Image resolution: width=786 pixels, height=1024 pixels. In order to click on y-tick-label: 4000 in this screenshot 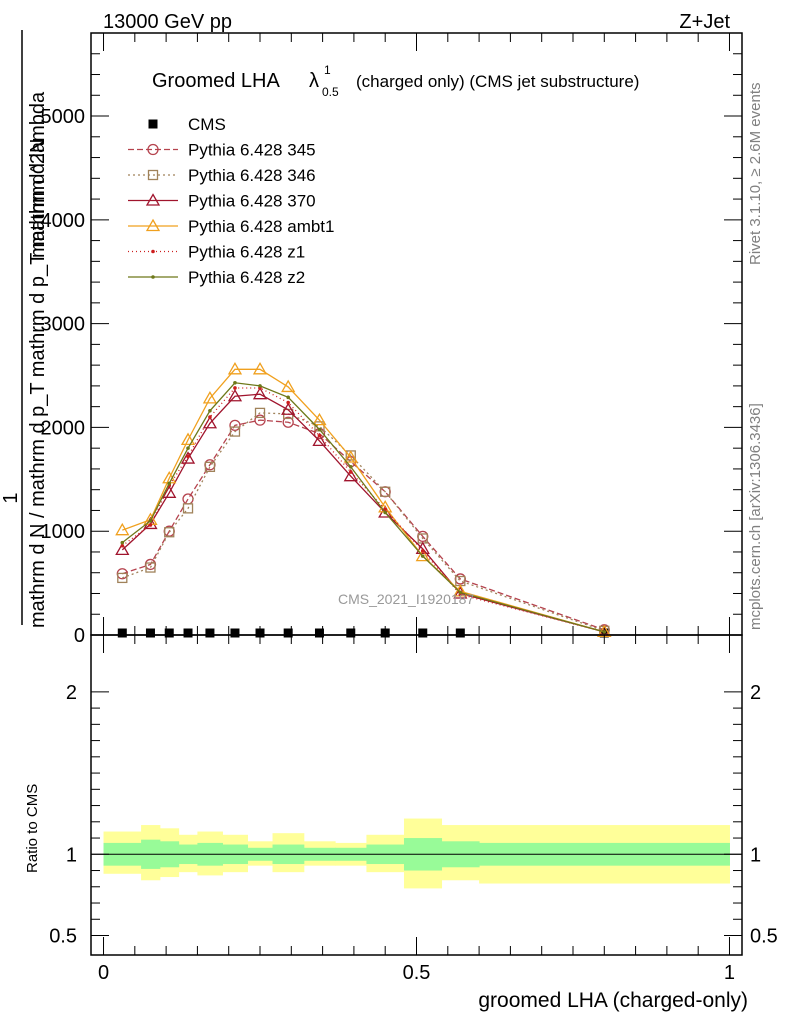, I will do `click(63, 221)`.